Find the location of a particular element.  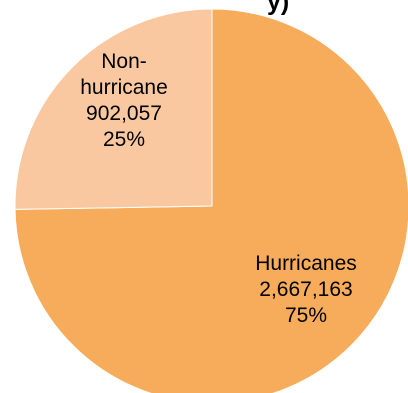

data-label-line: 25% is located at coordinates (124, 139).